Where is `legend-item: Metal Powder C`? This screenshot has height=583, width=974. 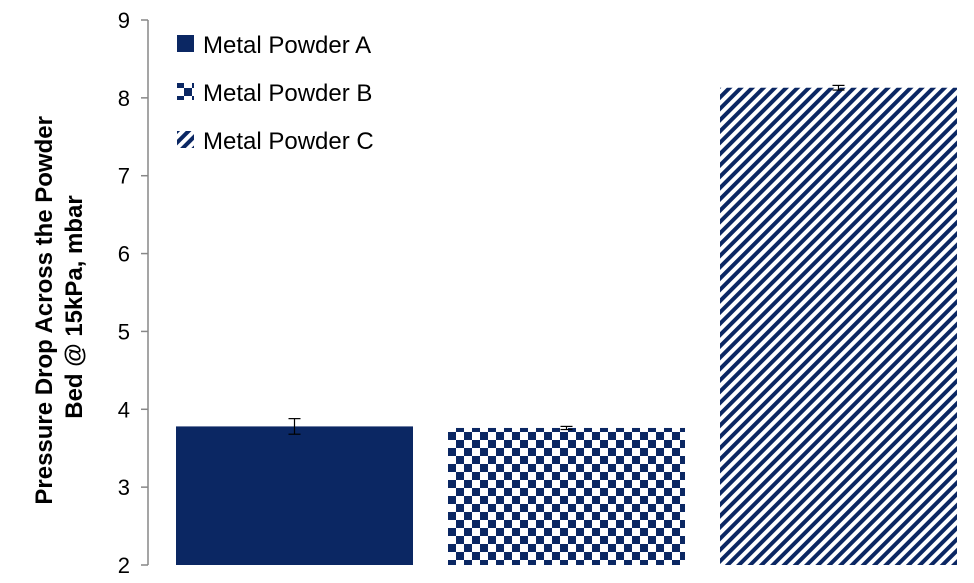 legend-item: Metal Powder C is located at coordinates (275, 141).